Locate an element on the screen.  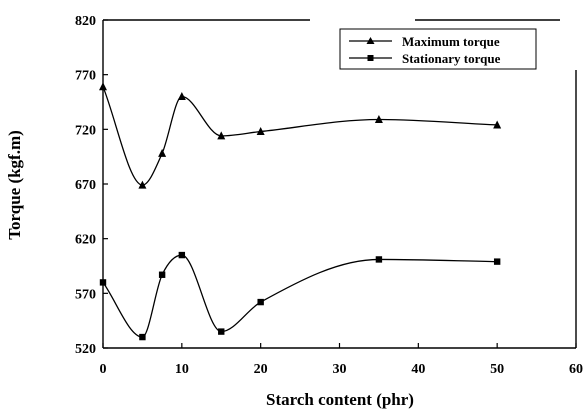
x-tick-label: 20 is located at coordinates (261, 369).